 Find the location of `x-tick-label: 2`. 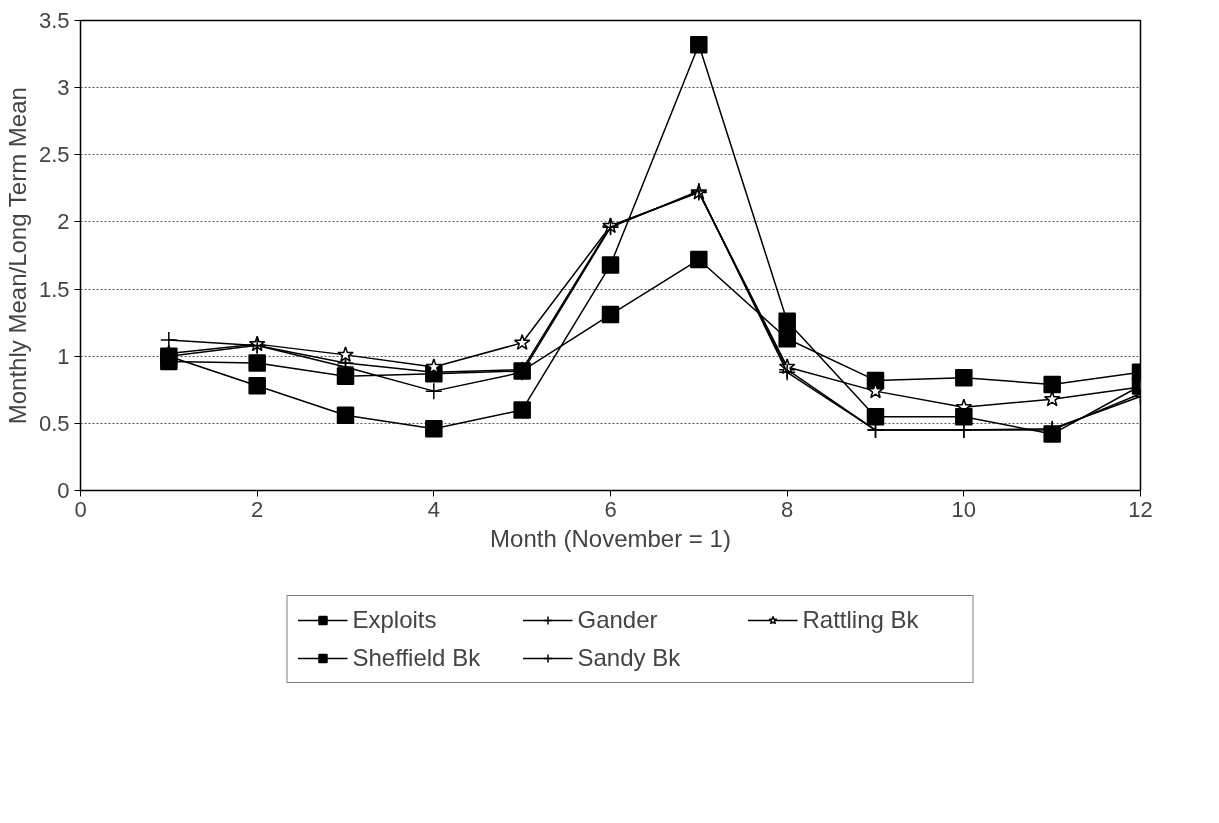

x-tick-label: 2 is located at coordinates (257, 509).